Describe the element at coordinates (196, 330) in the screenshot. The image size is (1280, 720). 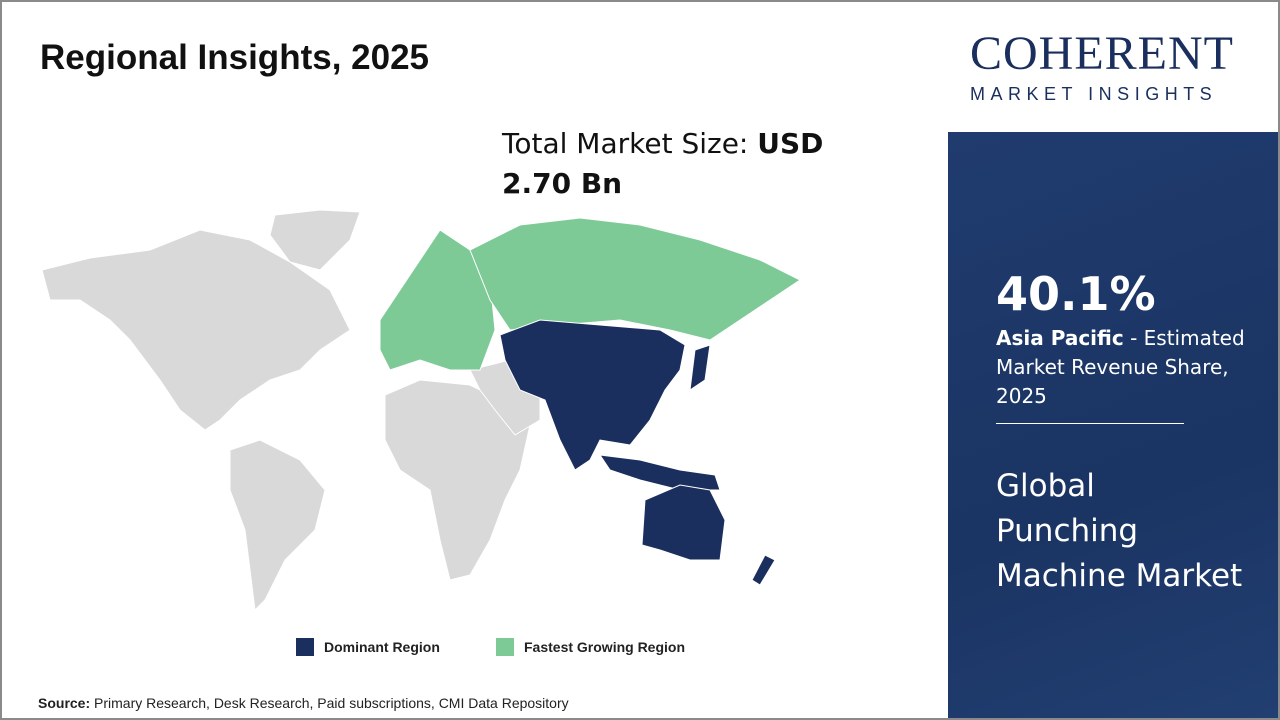
I see `map-north-america` at that location.